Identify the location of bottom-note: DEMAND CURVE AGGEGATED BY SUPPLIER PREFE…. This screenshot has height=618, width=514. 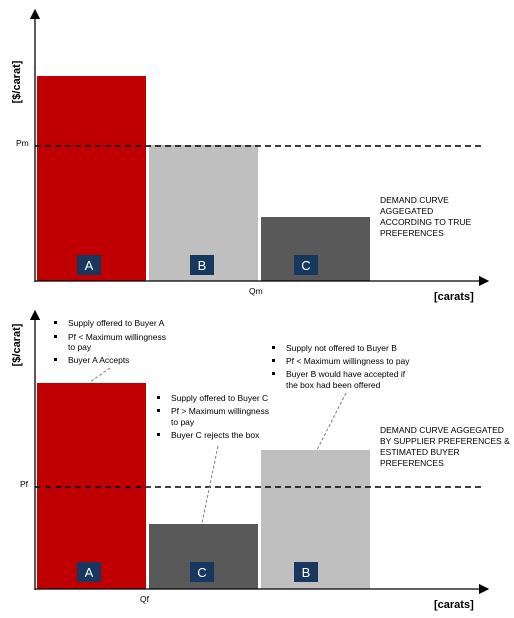
(446, 446).